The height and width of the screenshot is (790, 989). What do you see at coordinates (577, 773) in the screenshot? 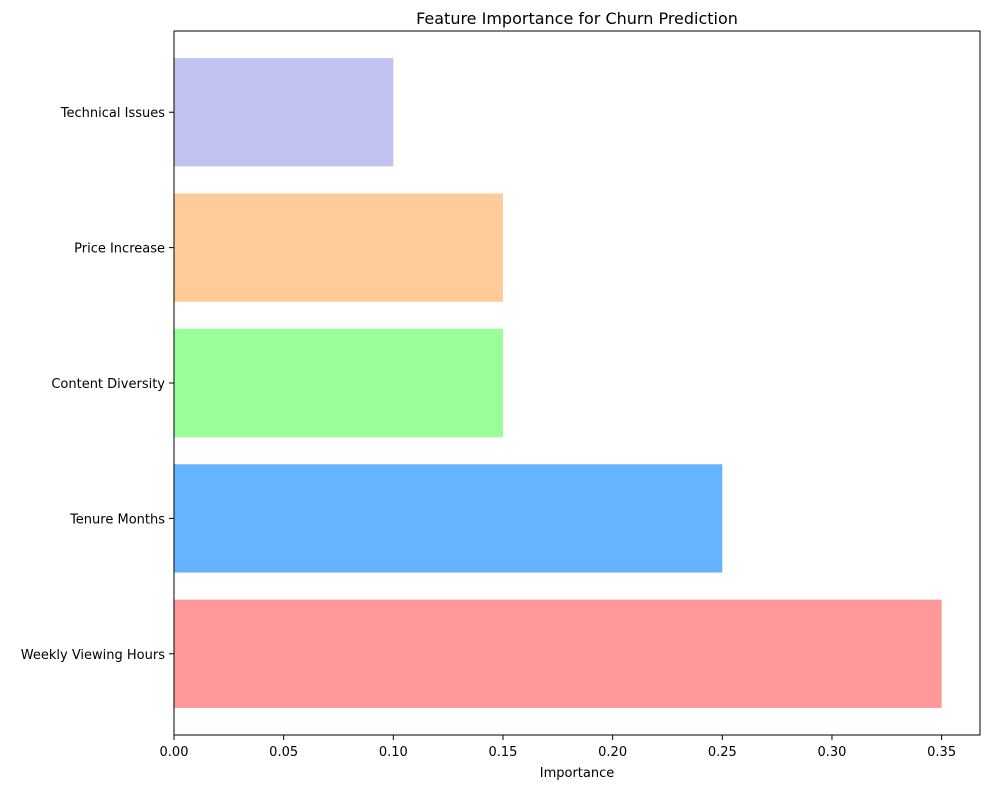
I see `x-axis-label: Importance` at bounding box center [577, 773].